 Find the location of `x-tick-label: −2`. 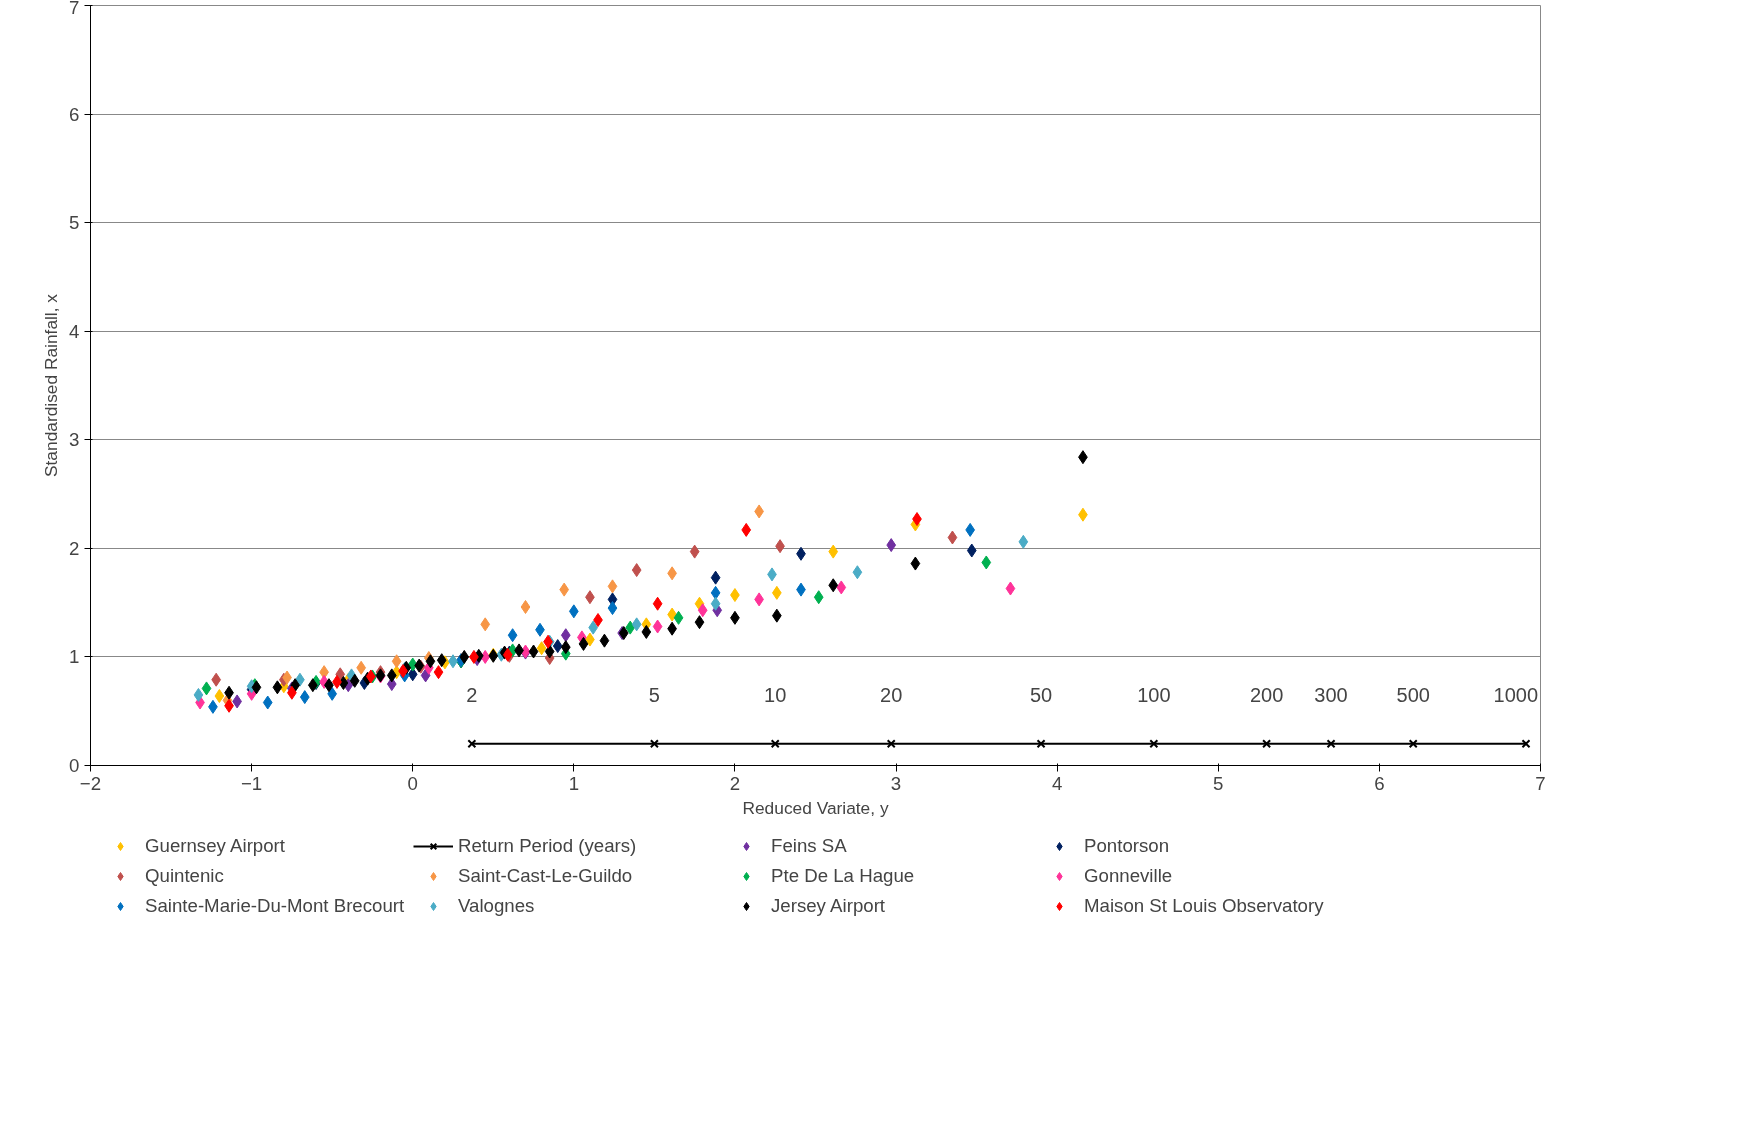

x-tick-label: −2 is located at coordinates (90, 783).